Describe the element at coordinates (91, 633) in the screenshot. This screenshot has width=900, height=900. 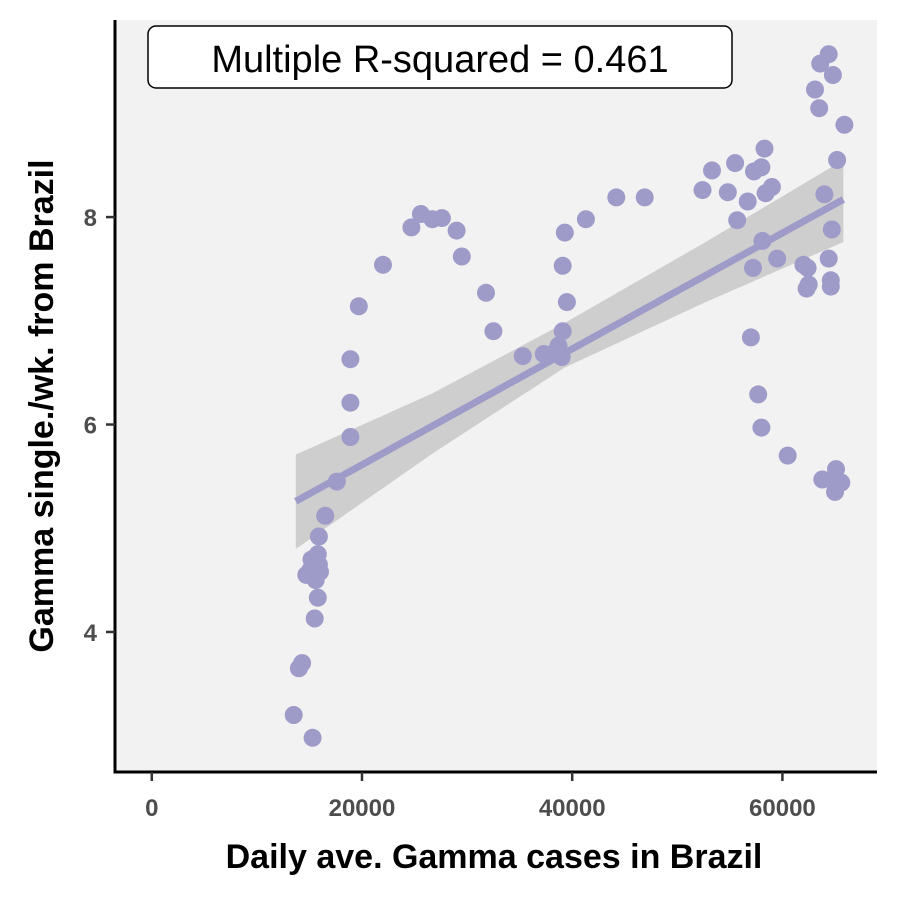
I see `y-tick-label: 4` at that location.